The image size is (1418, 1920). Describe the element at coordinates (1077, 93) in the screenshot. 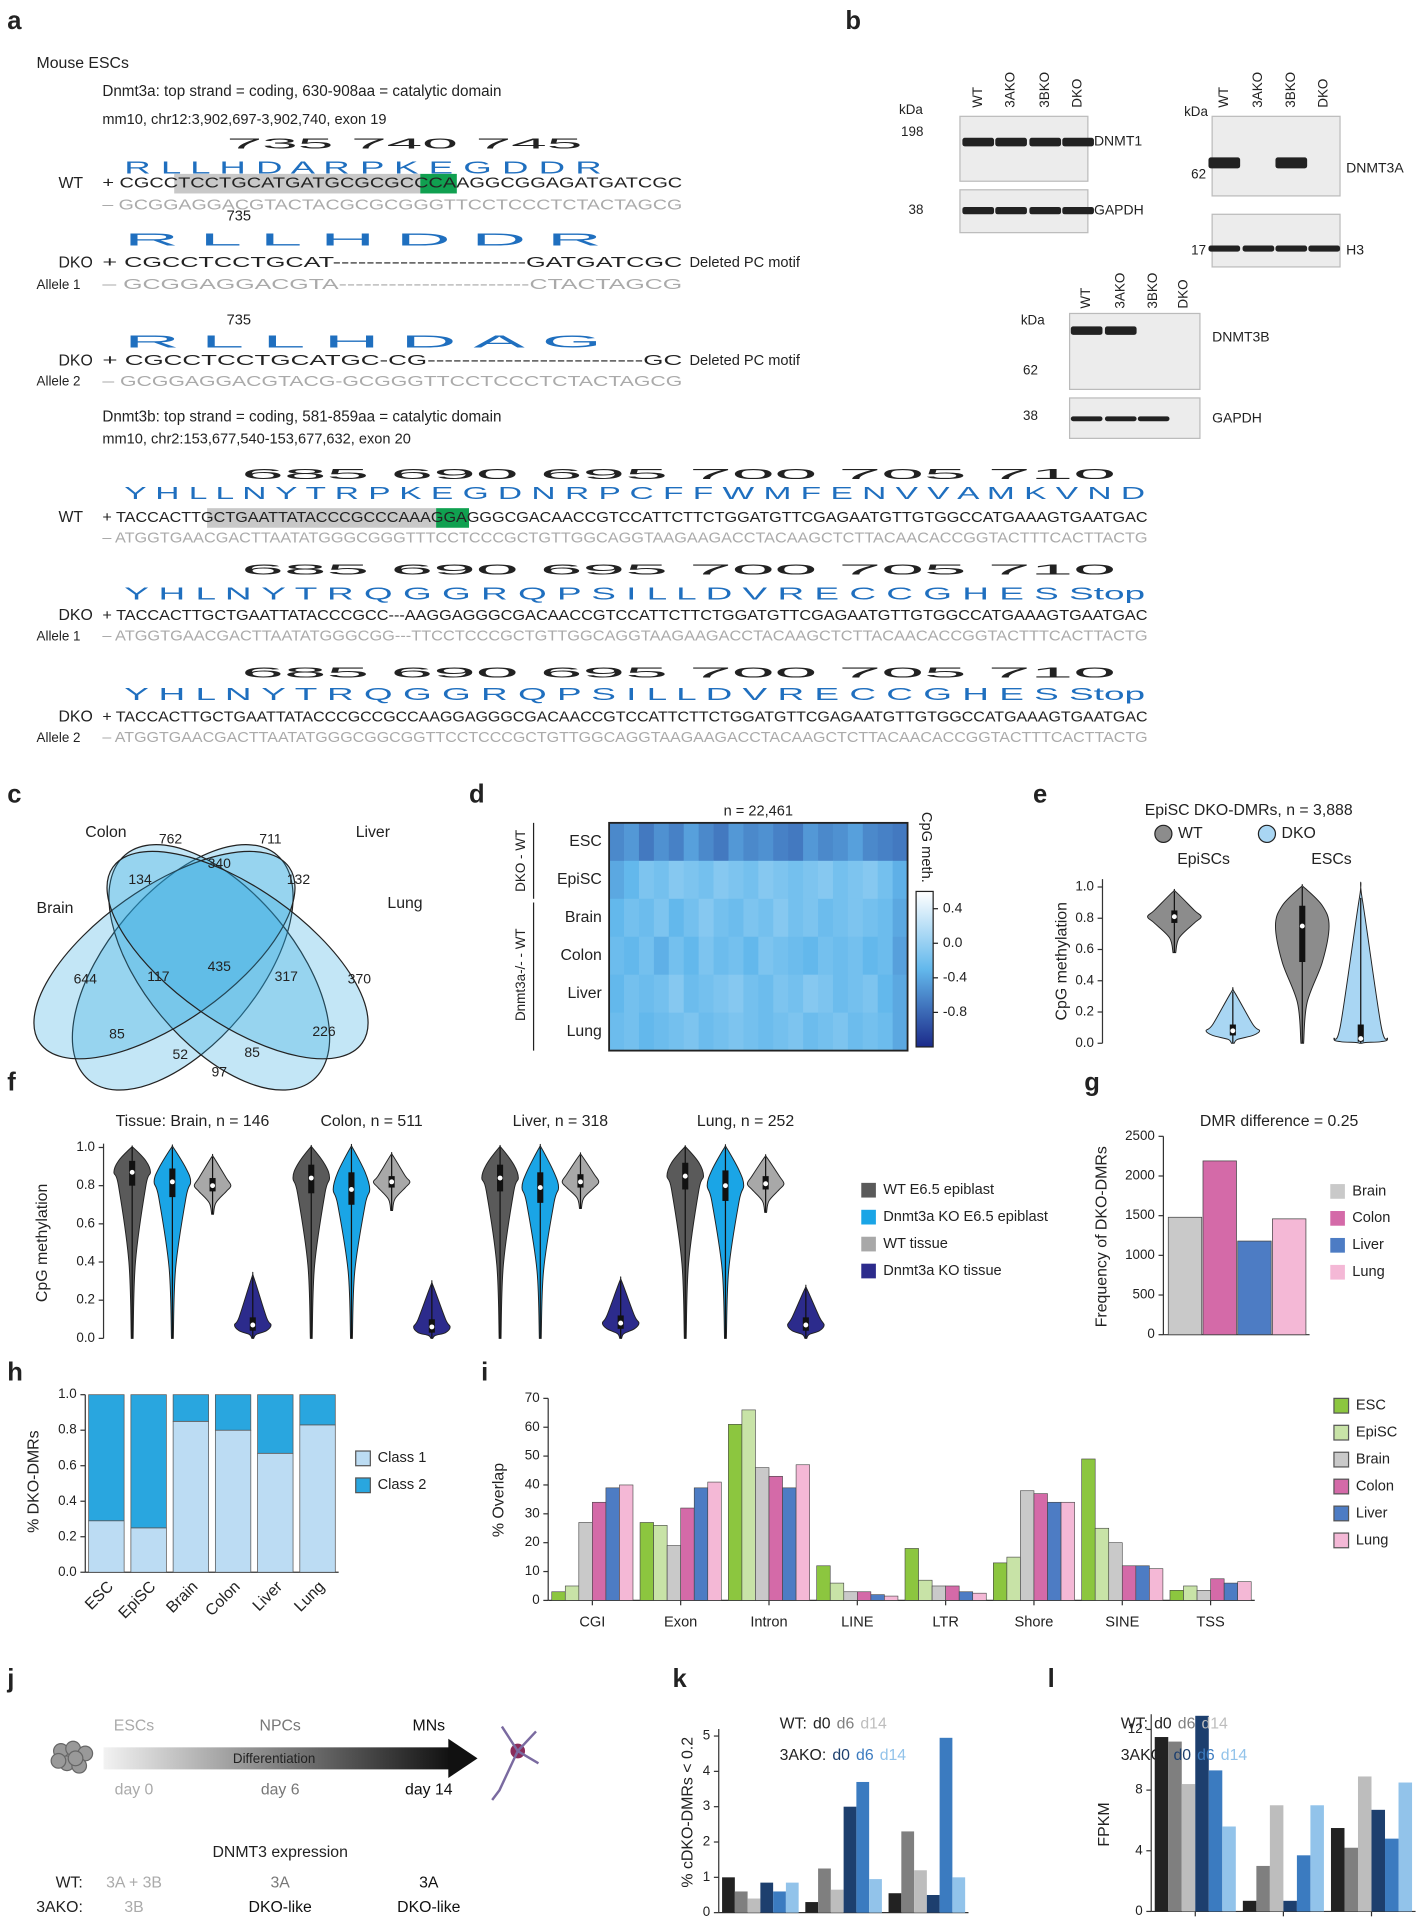

I see `lane-label: DKO` at that location.